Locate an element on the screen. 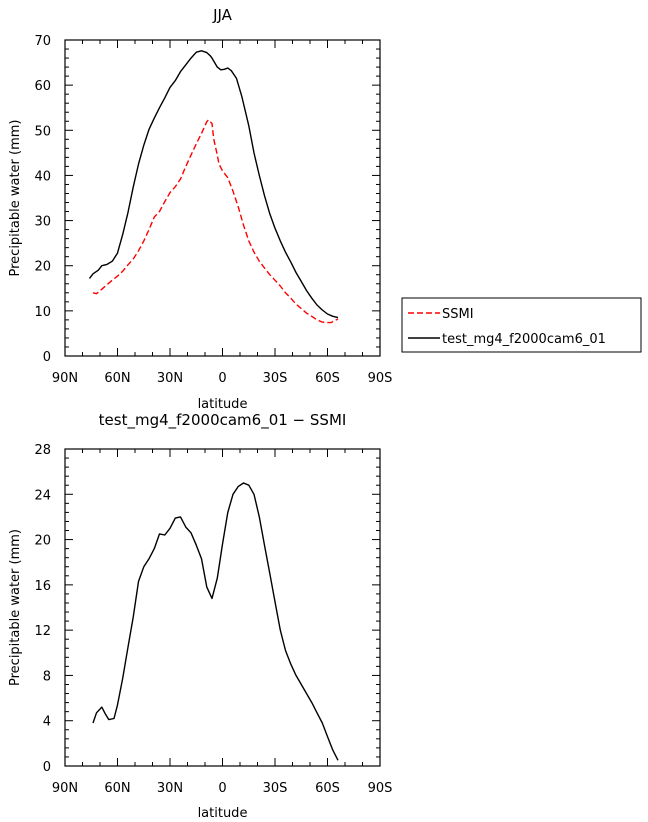 This screenshot has height=822, width=648. y-tick-label: 16 is located at coordinates (42, 586).